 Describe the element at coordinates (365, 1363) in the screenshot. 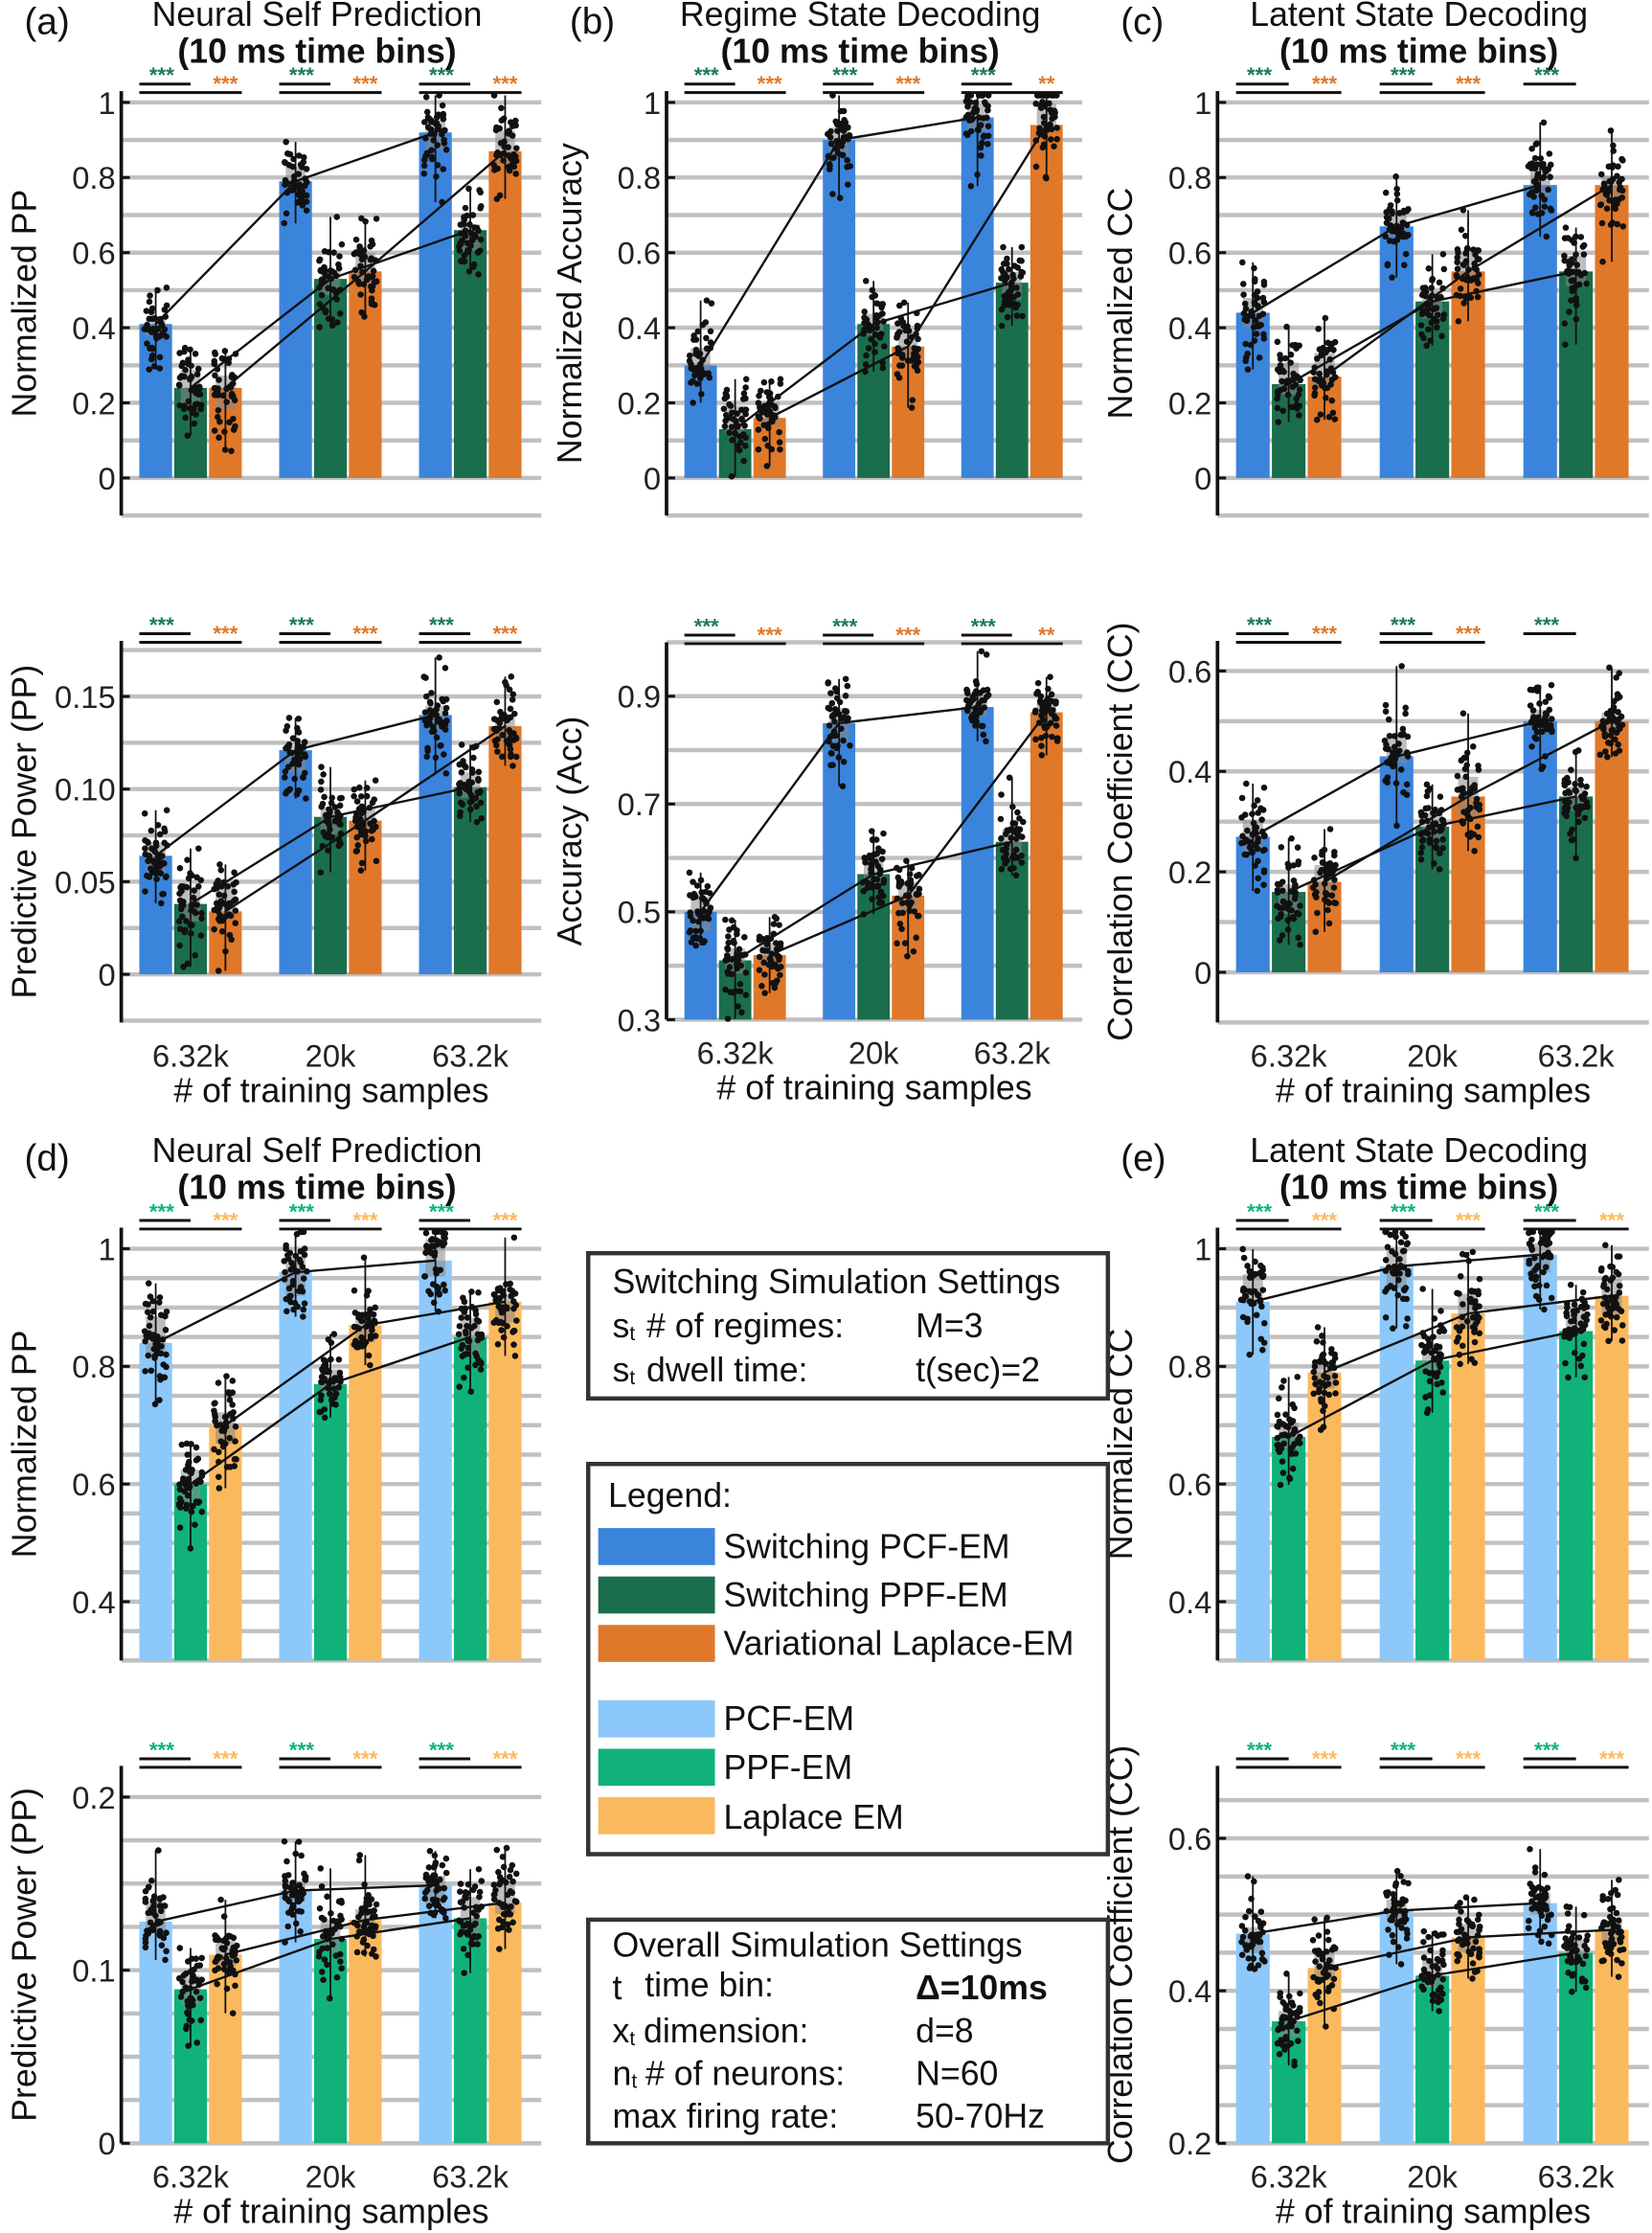

I see `trend-line` at that location.